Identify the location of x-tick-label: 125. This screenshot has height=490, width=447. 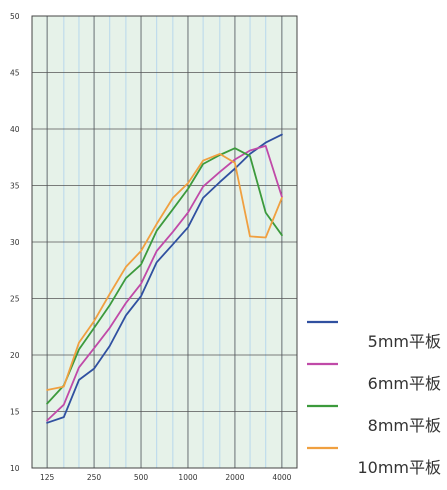
(47, 477).